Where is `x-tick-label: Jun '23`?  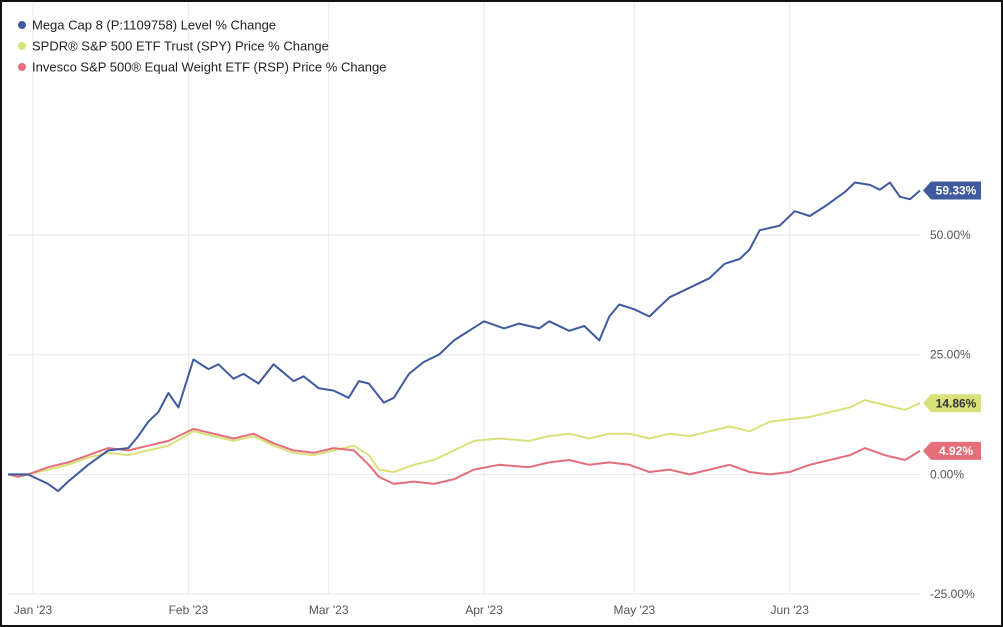
x-tick-label: Jun '23 is located at coordinates (790, 610).